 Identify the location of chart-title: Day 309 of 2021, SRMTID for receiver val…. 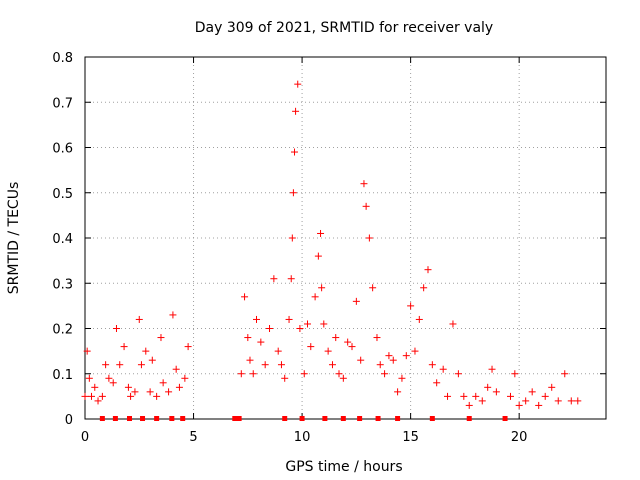
(344, 28).